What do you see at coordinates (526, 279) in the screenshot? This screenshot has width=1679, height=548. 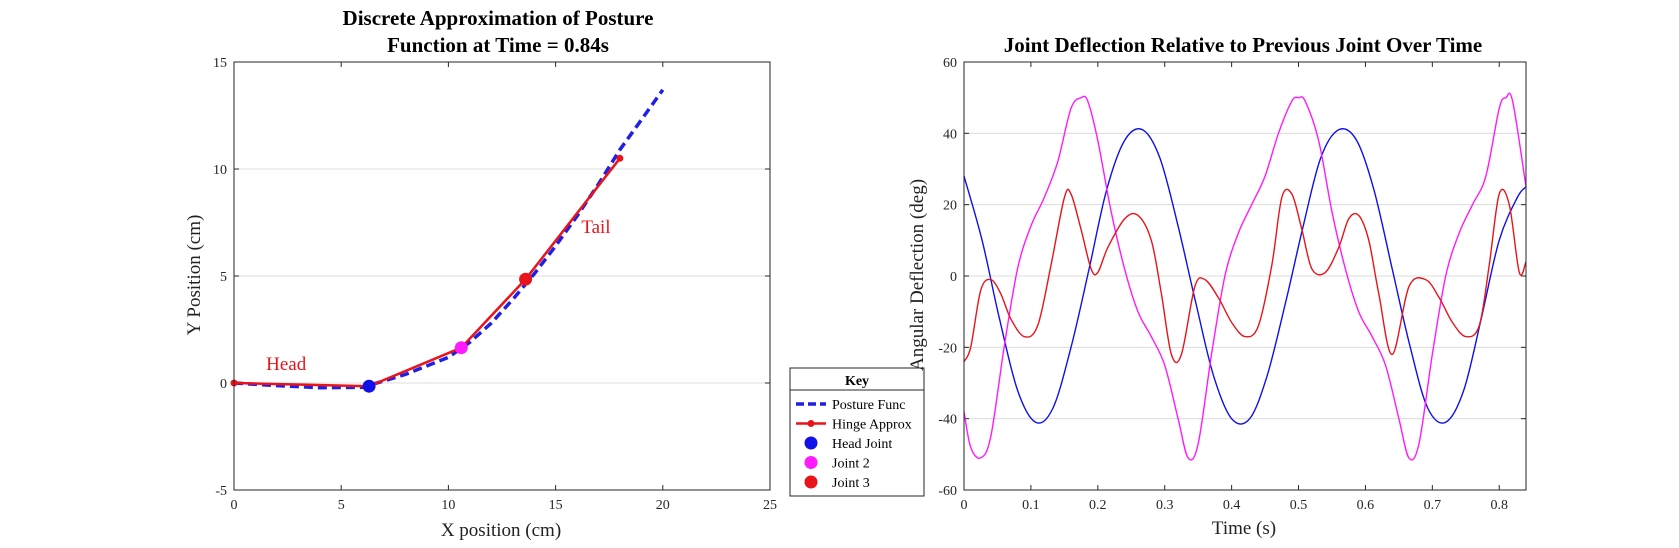 I see `joint-3-point` at bounding box center [526, 279].